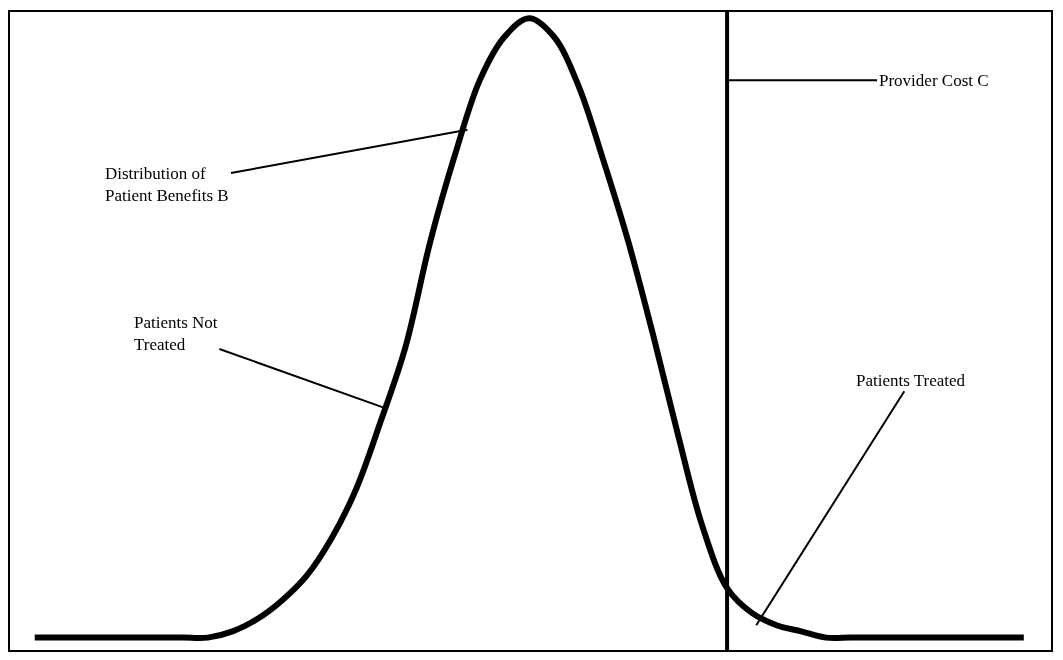 The height and width of the screenshot is (660, 1063). I want to click on annotation: Distribution of Patient Benefits B, so click(167, 185).